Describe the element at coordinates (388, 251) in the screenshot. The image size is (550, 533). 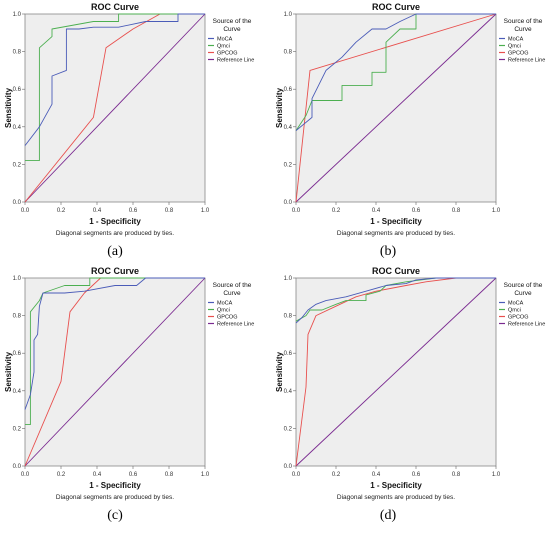
I see `panel-label-b: (b)` at that location.